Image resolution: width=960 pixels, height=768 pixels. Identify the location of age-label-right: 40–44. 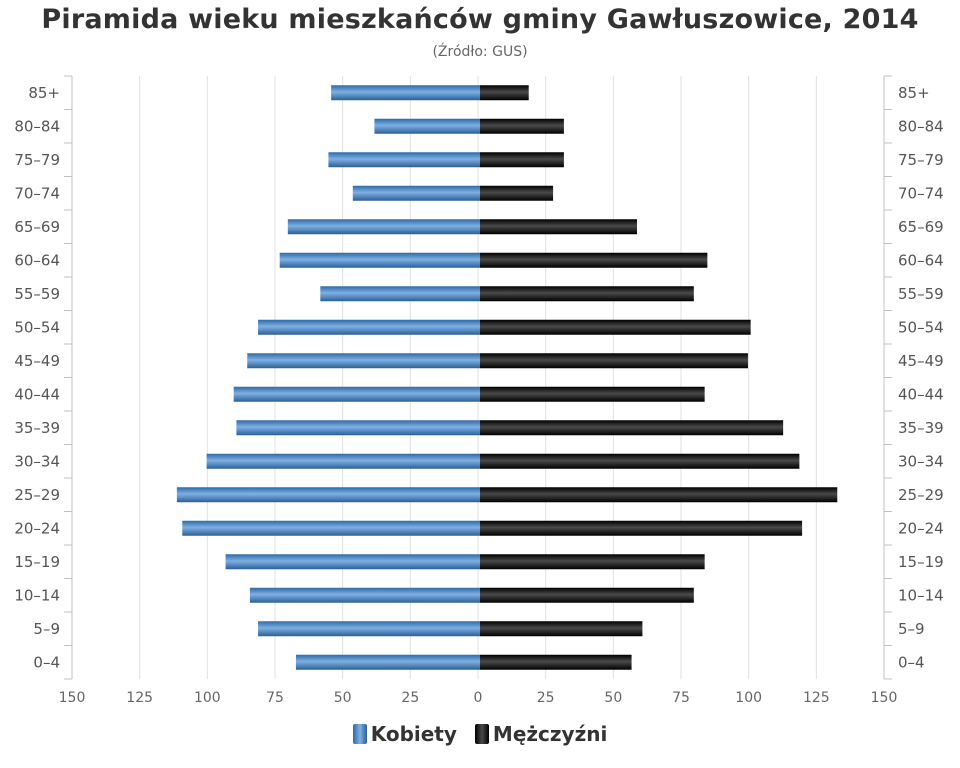
(921, 394).